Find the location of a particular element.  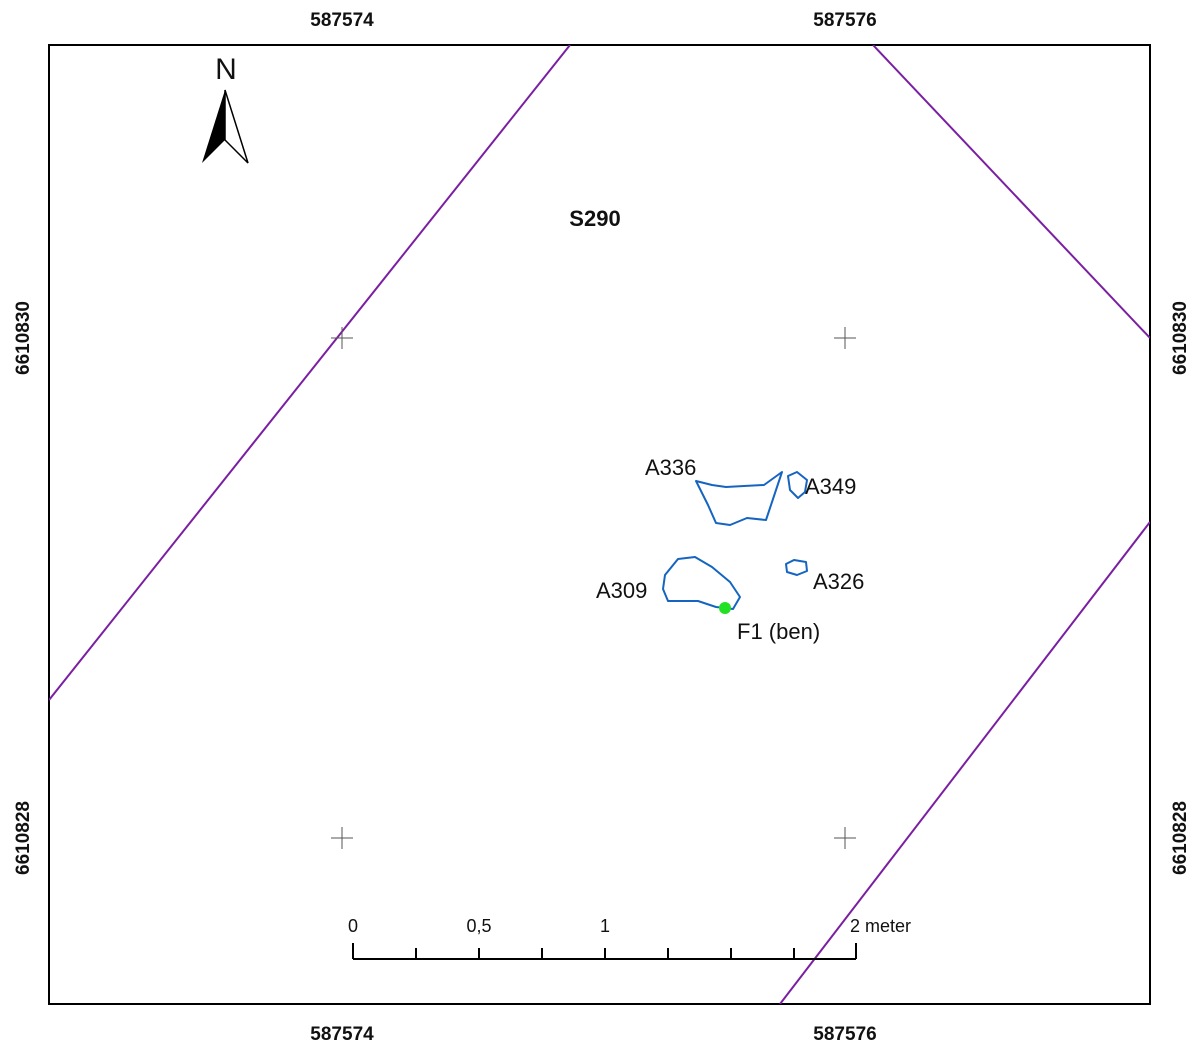

coord-left-upper: 6610830 is located at coordinates (23, 338).